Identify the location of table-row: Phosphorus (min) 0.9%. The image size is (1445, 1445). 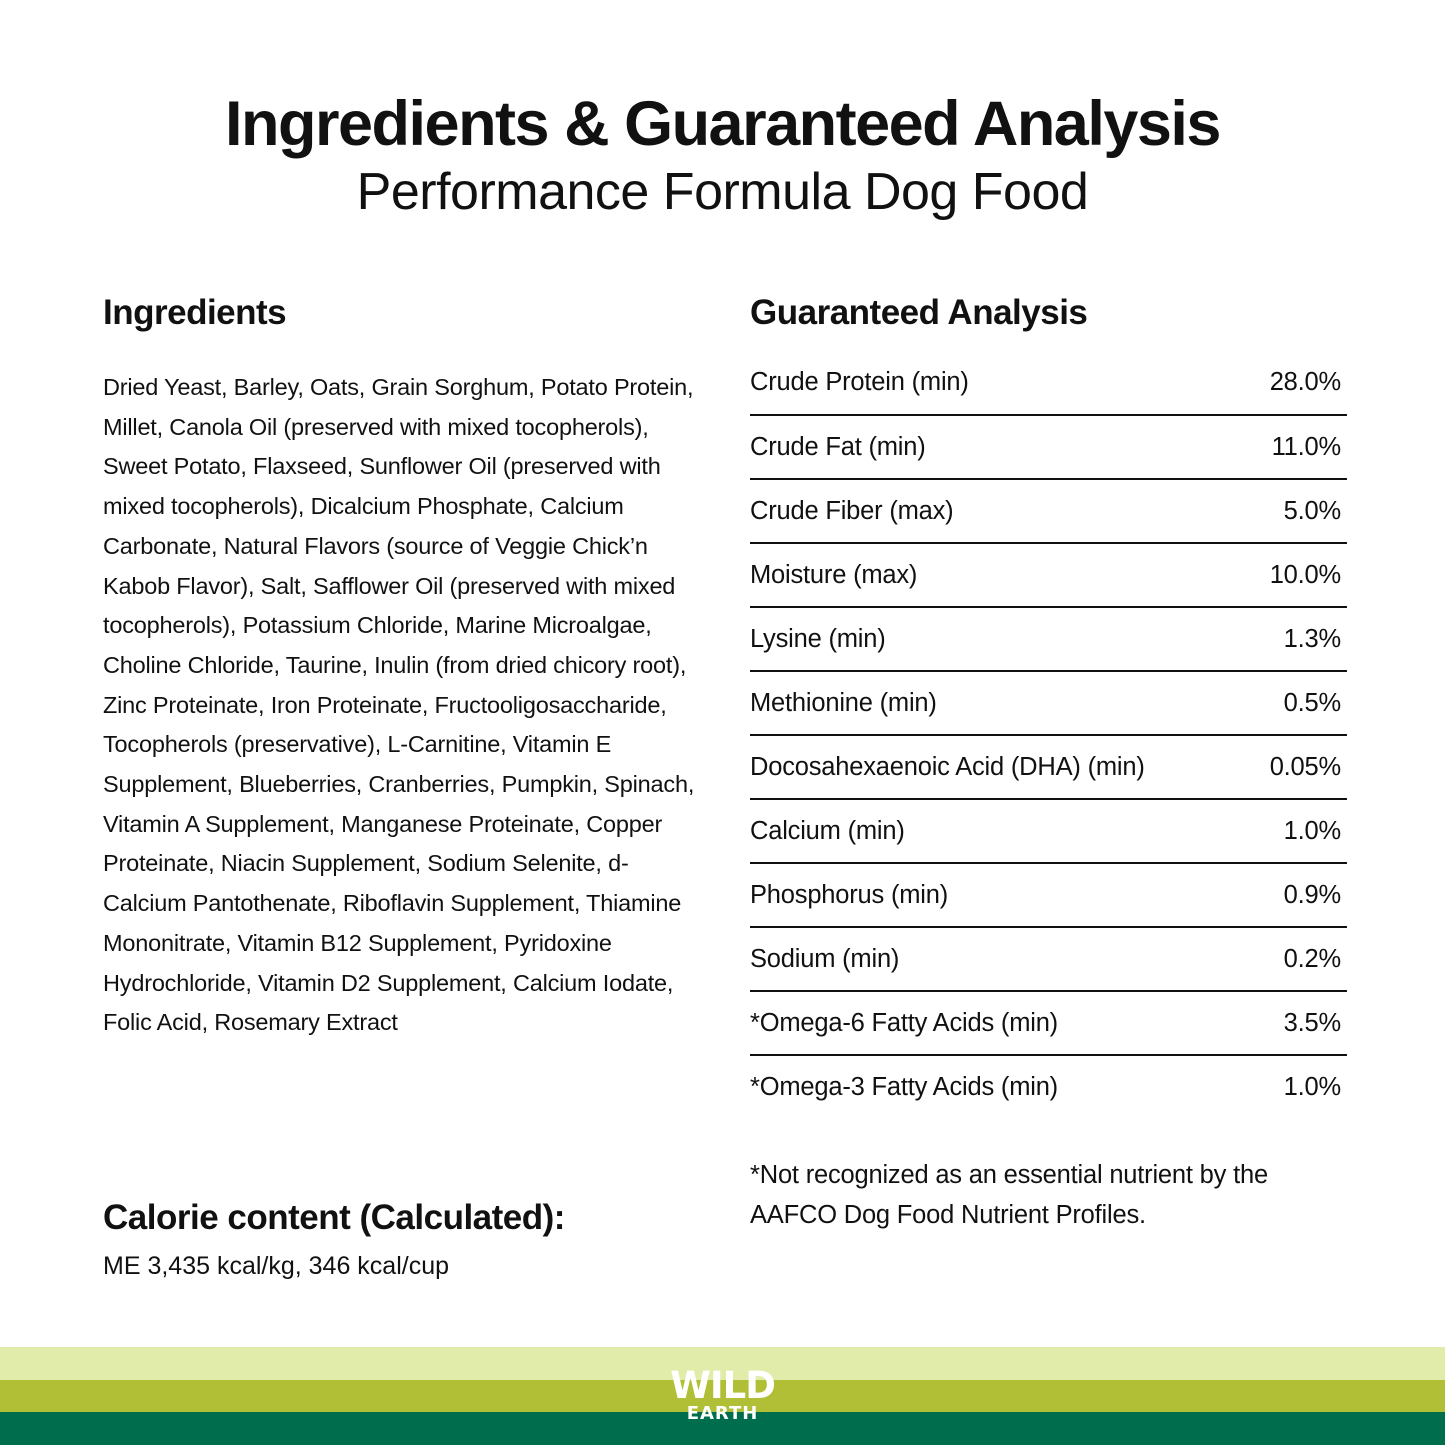
(1048, 896).